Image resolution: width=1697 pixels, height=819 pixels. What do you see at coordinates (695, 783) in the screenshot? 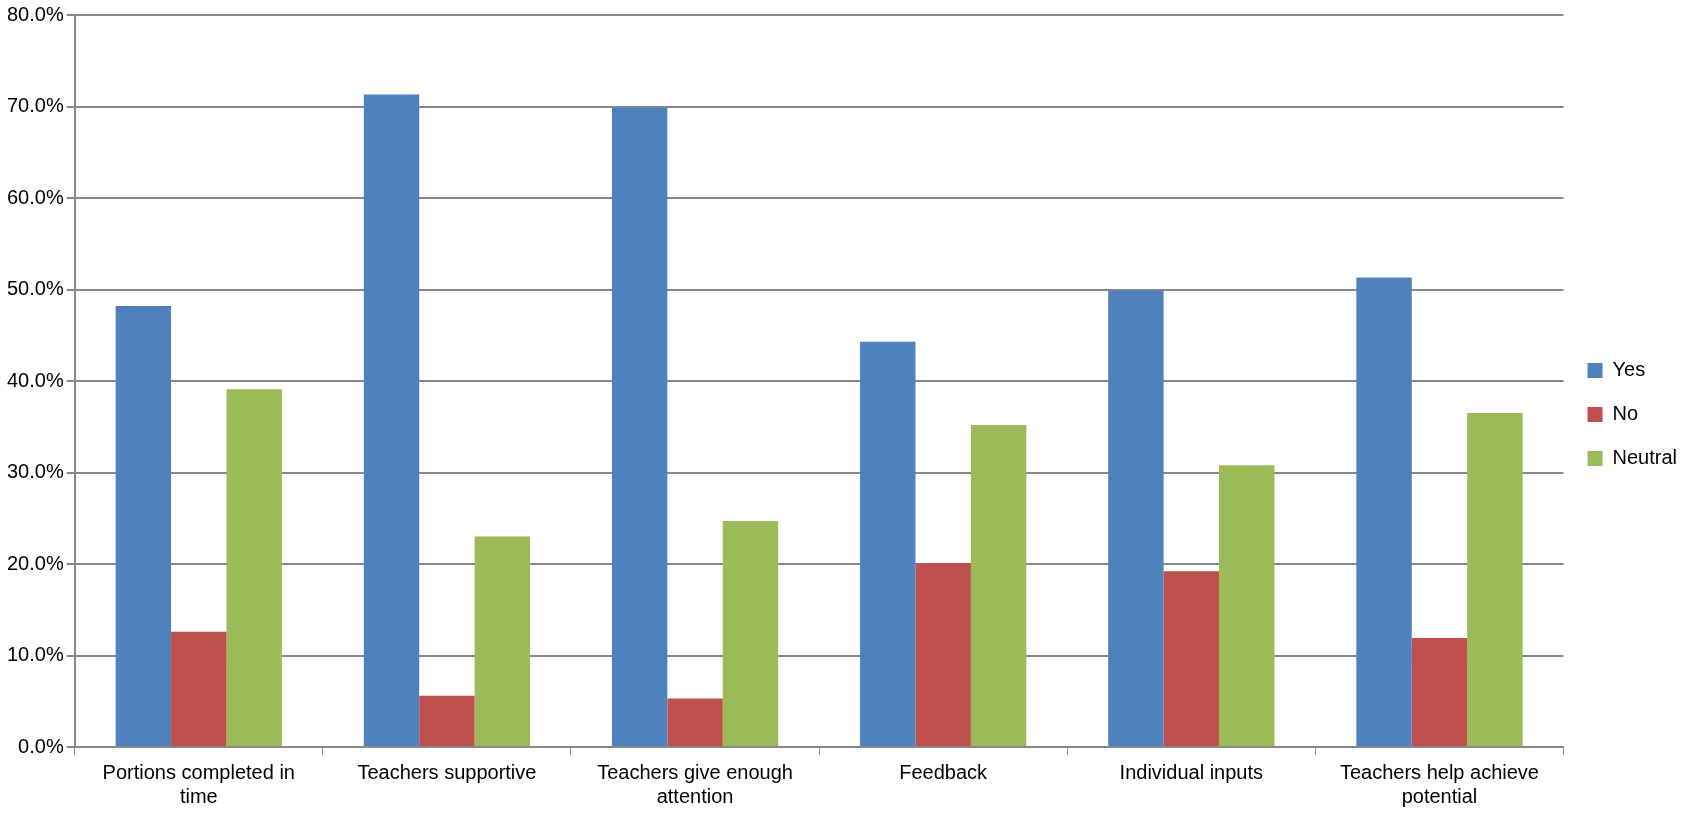
I see `x-tick-label: Teachers give enough attention` at bounding box center [695, 783].